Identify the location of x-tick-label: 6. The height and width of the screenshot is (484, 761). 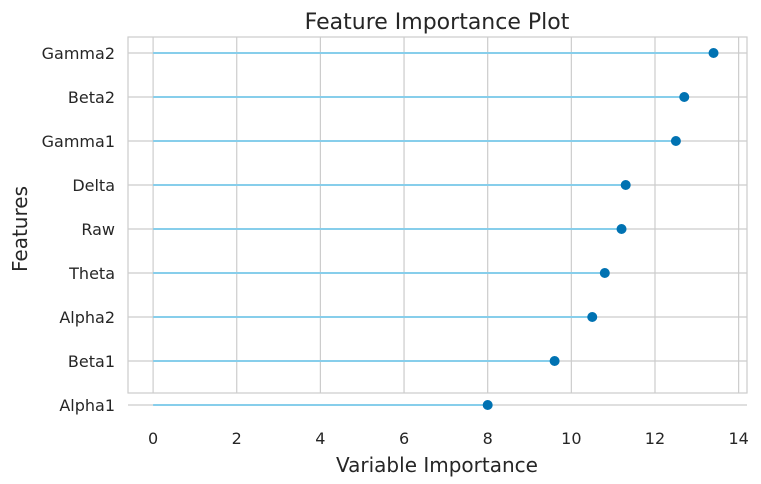
(404, 438).